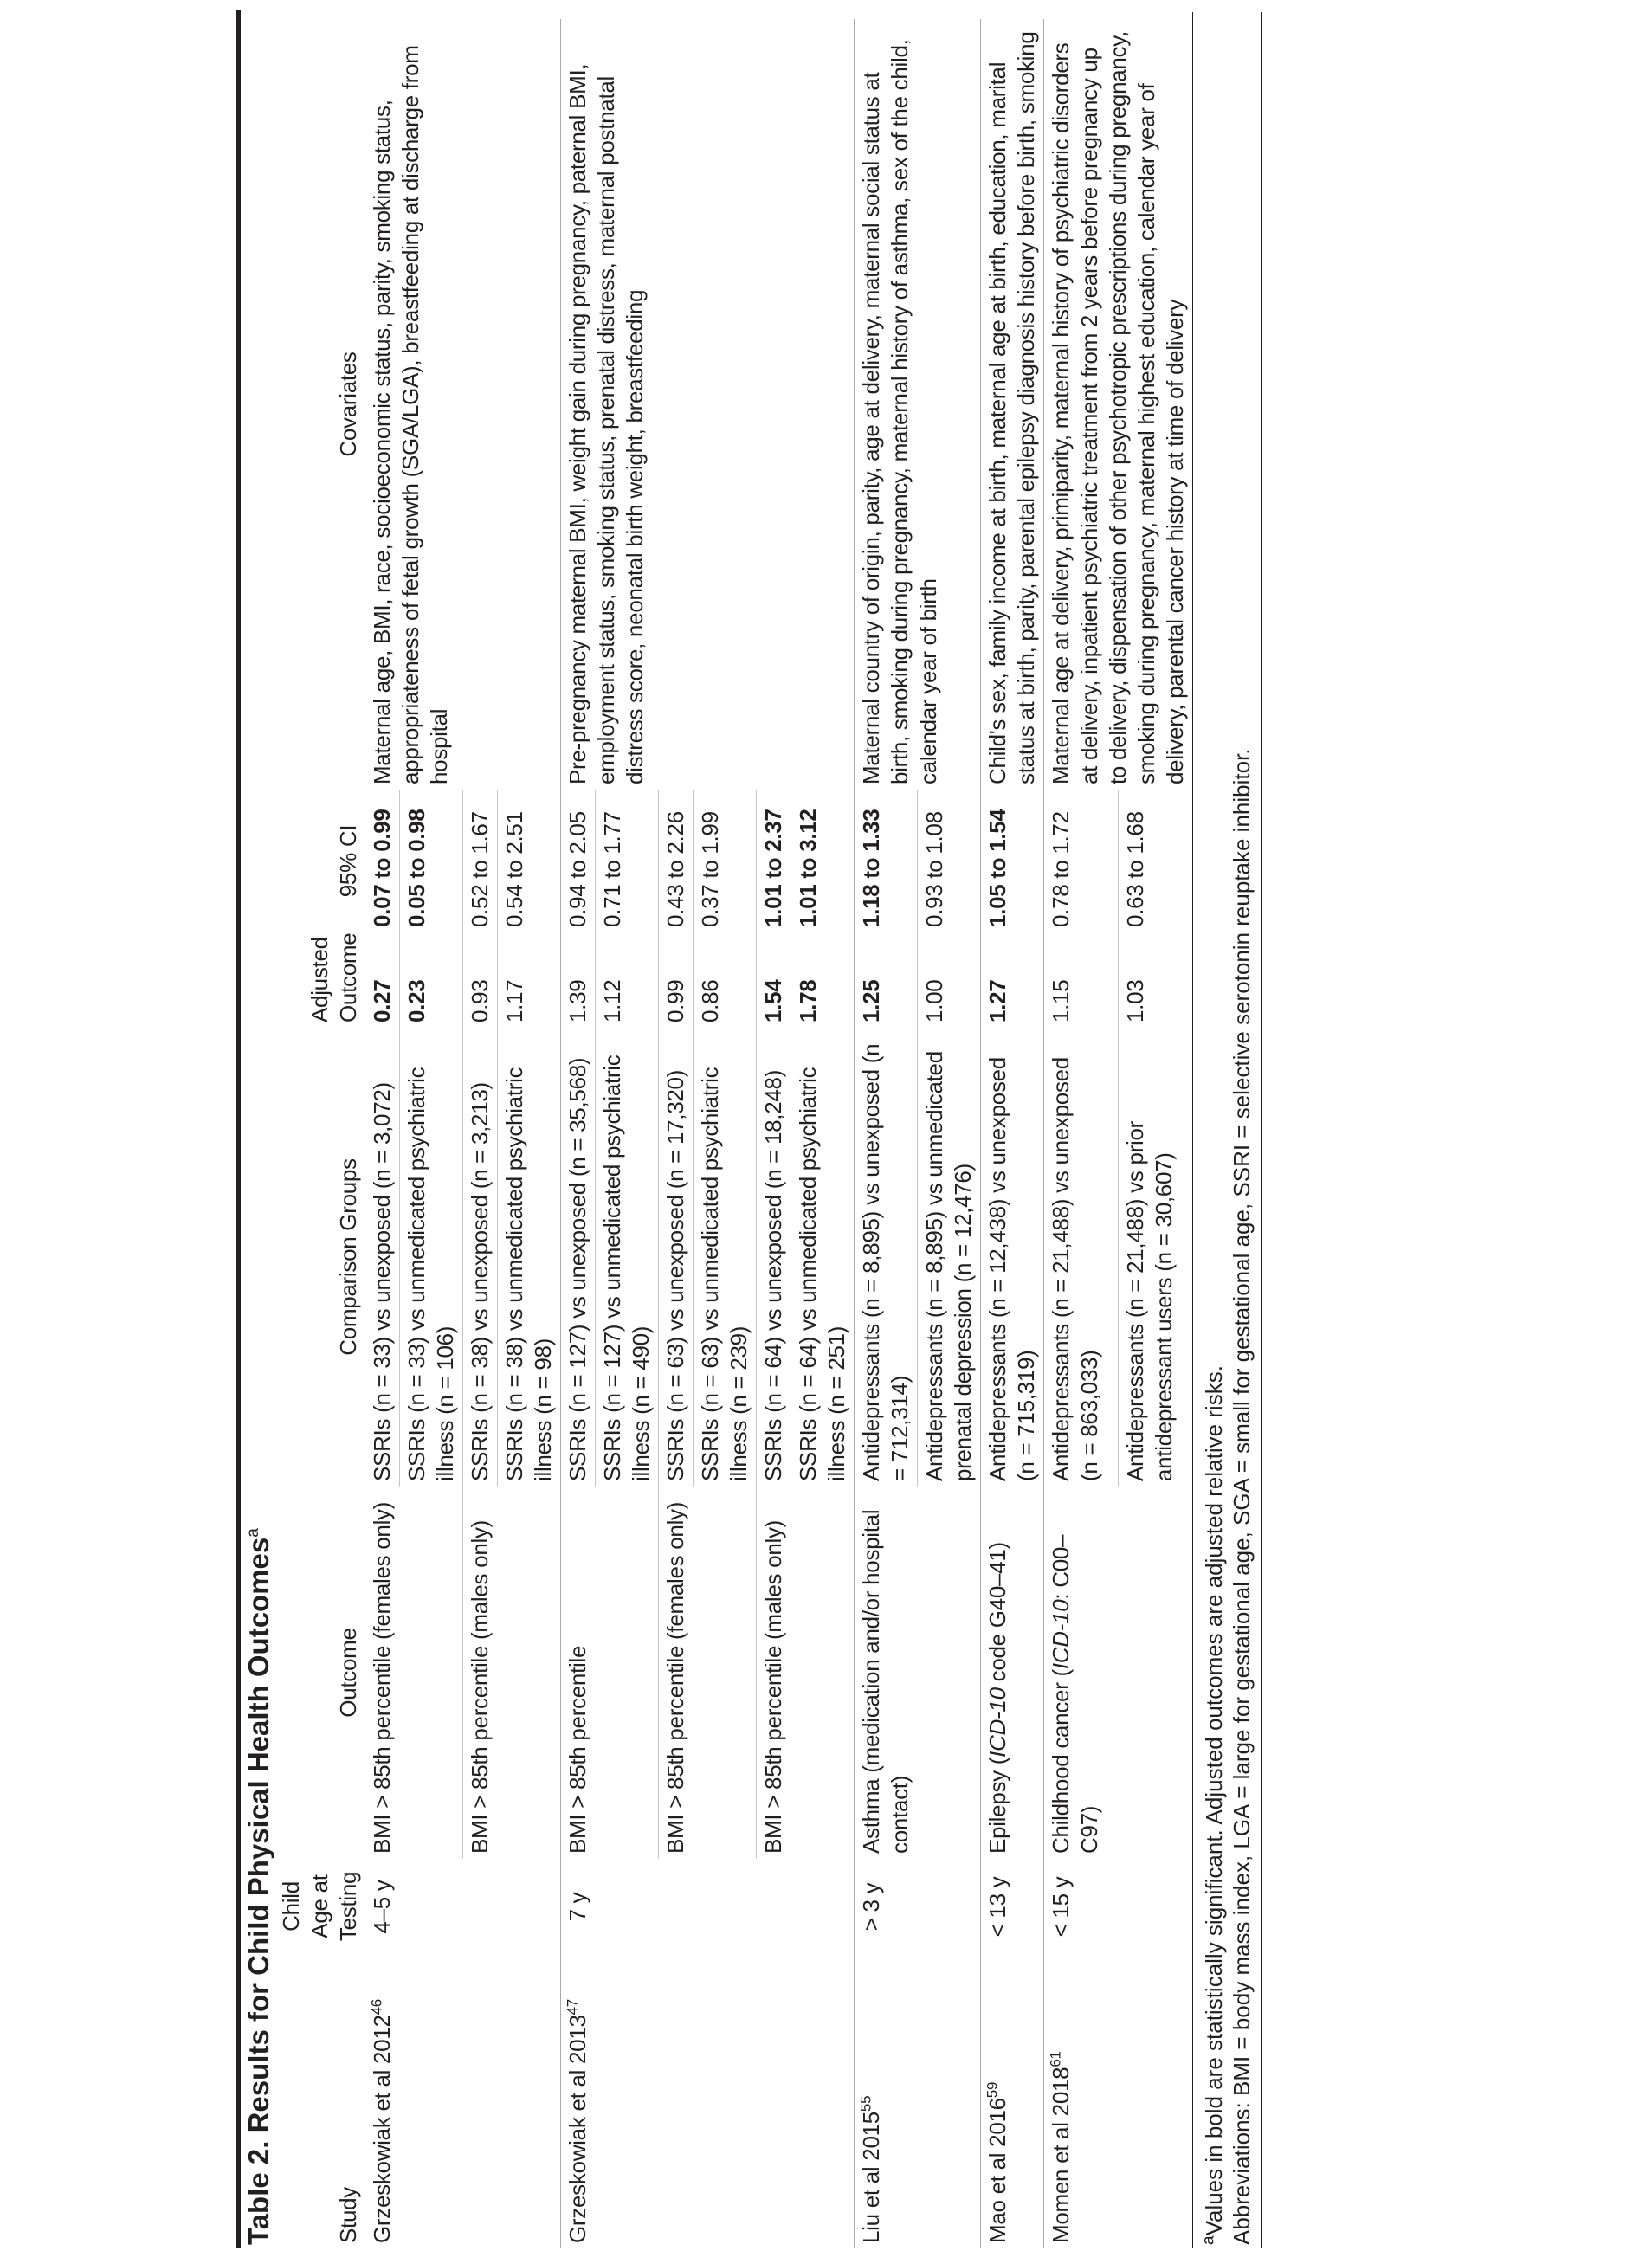 This screenshot has height=2251, width=1652. What do you see at coordinates (1012, 2101) in the screenshot?
I see `study-cell: Mao et al 201659` at bounding box center [1012, 2101].